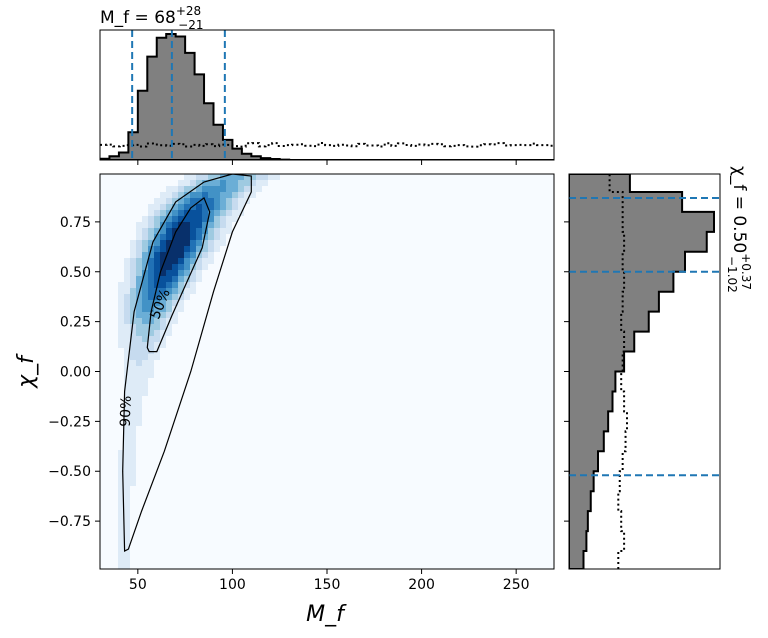 The width and height of the screenshot is (768, 638). What do you see at coordinates (618, 371) in the screenshot?
I see `chi-prior-histogram` at bounding box center [618, 371].